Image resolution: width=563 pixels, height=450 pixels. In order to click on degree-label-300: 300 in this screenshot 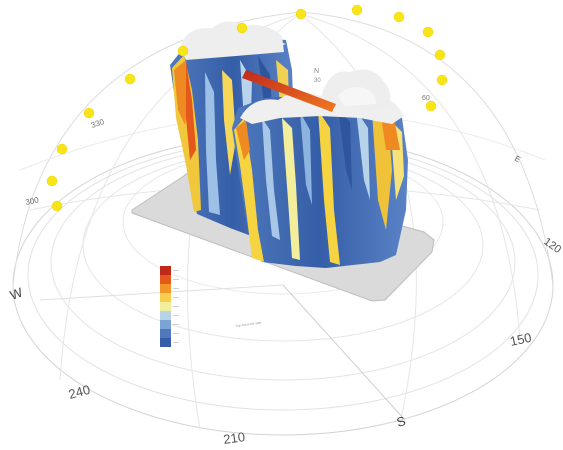, I will do `click(32, 201)`.